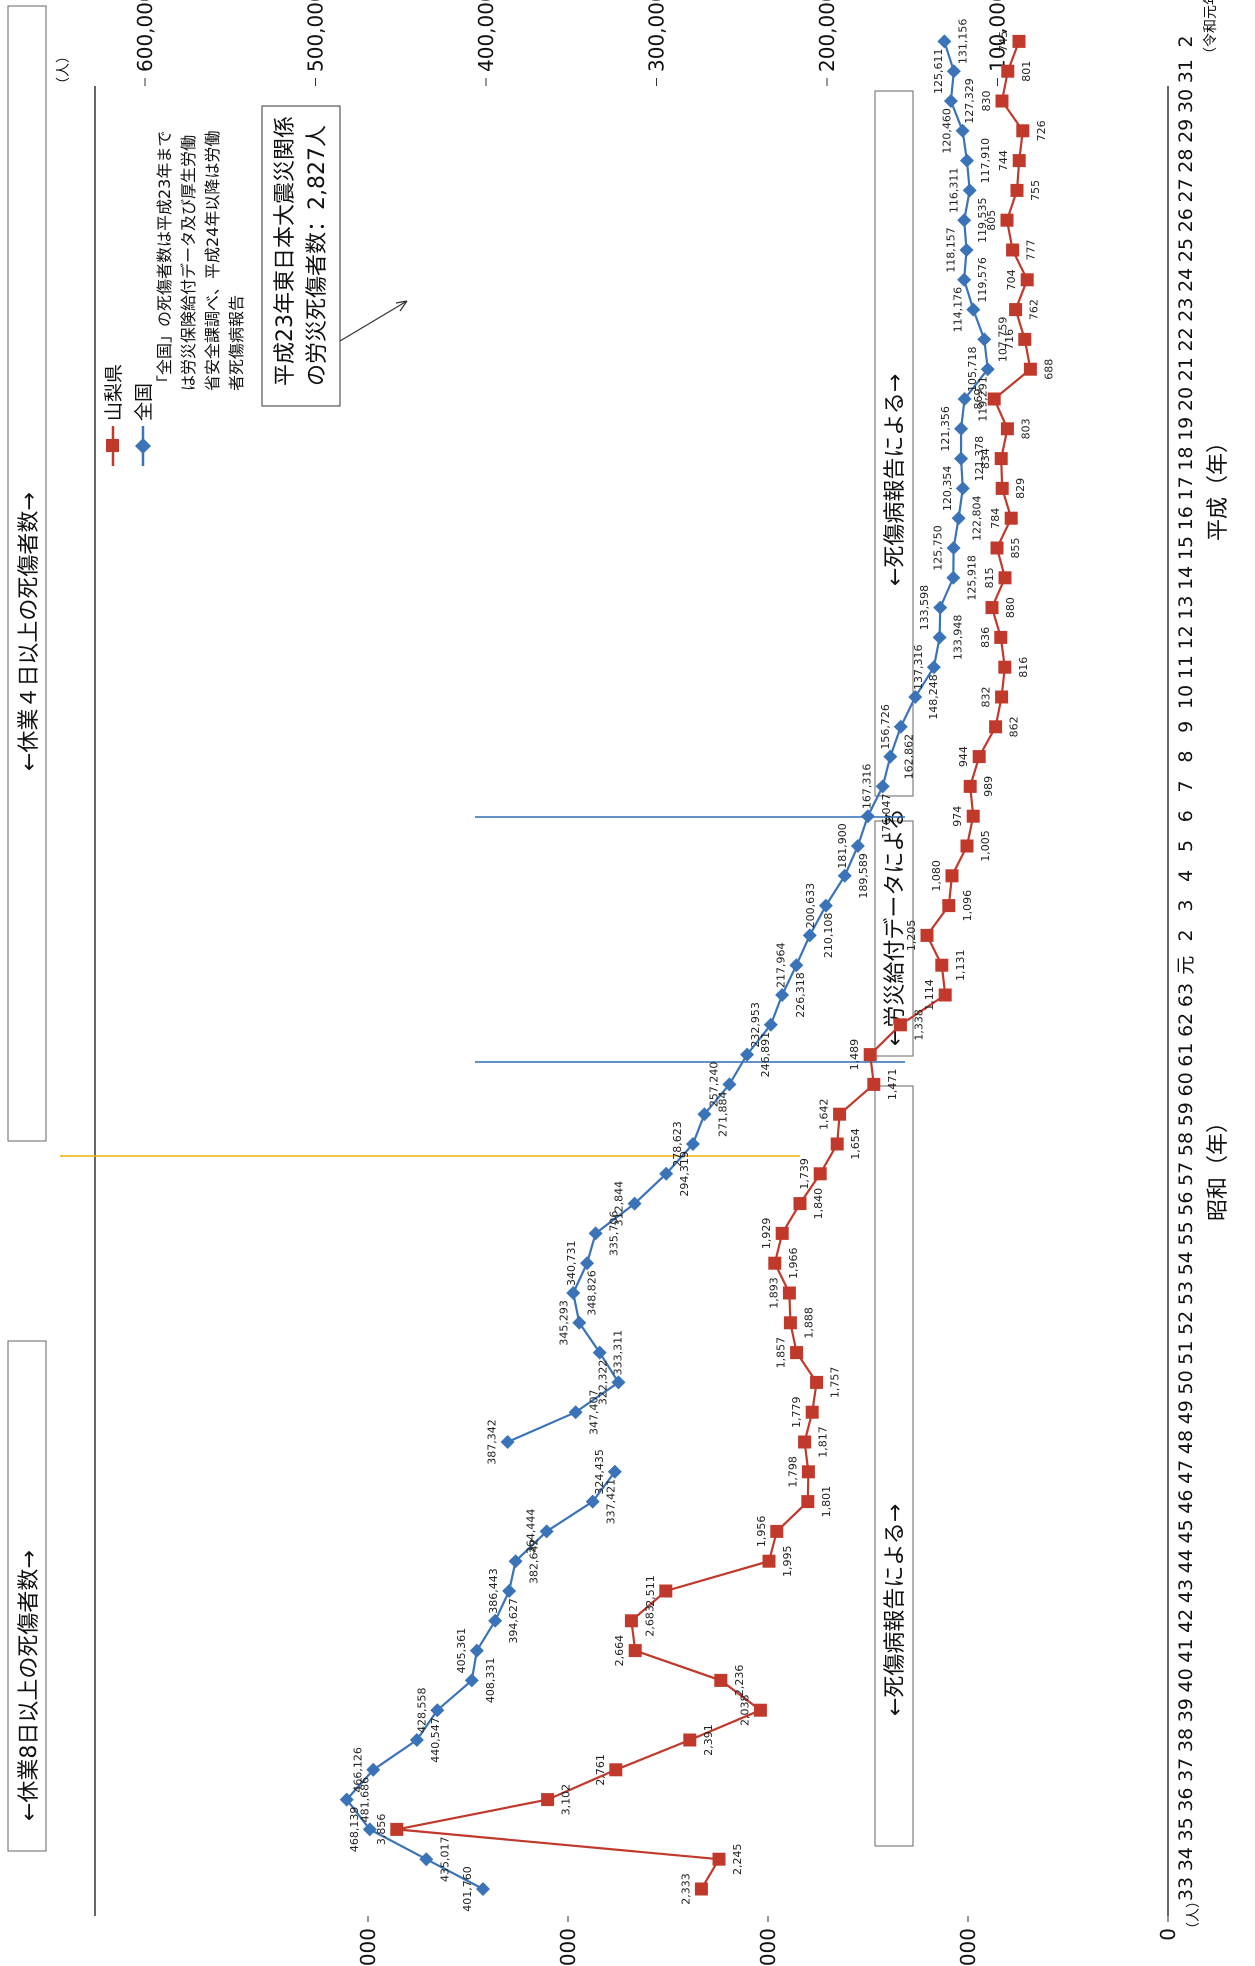 The height and width of the screenshot is (1966, 1255). What do you see at coordinates (863, 876) in the screenshot?
I see `data-label: 189,589` at bounding box center [863, 876].